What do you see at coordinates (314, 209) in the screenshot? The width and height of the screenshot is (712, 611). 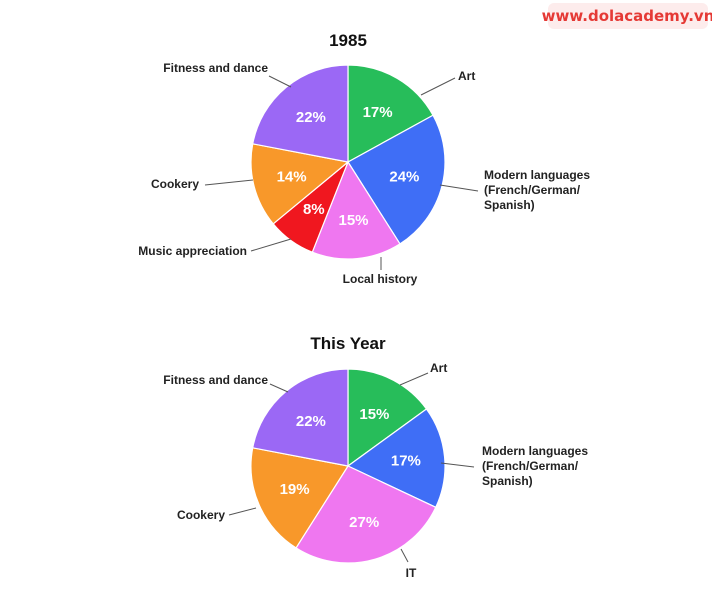 I see `slice-value-label: 8%` at bounding box center [314, 209].